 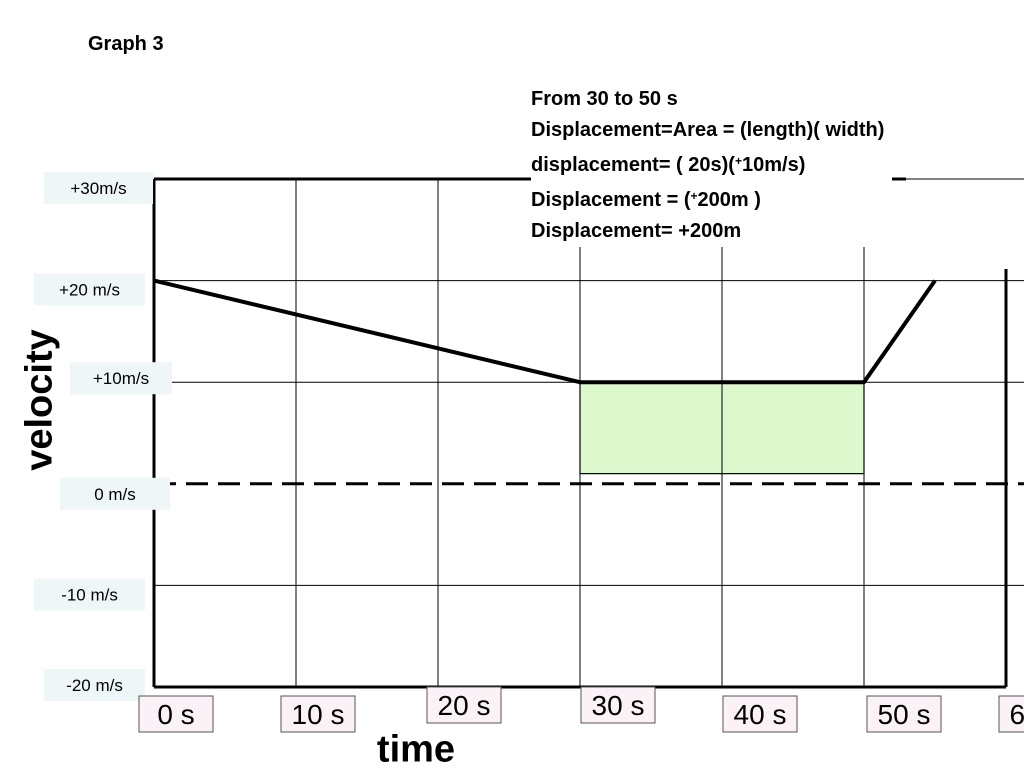 What do you see at coordinates (604, 99) in the screenshot?
I see `annotation-line: From 30 to 50 s` at bounding box center [604, 99].